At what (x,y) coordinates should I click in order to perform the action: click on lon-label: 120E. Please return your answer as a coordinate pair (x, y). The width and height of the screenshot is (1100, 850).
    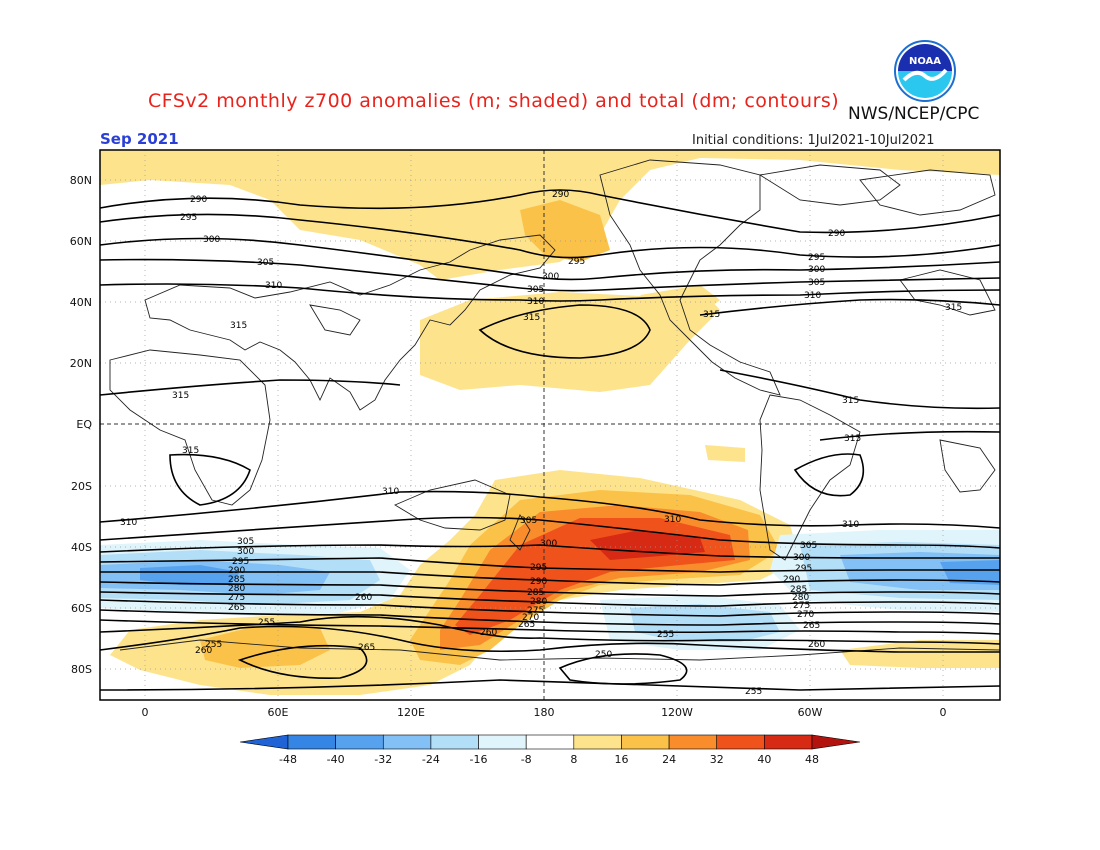
    Looking at the image, I should click on (411, 712).